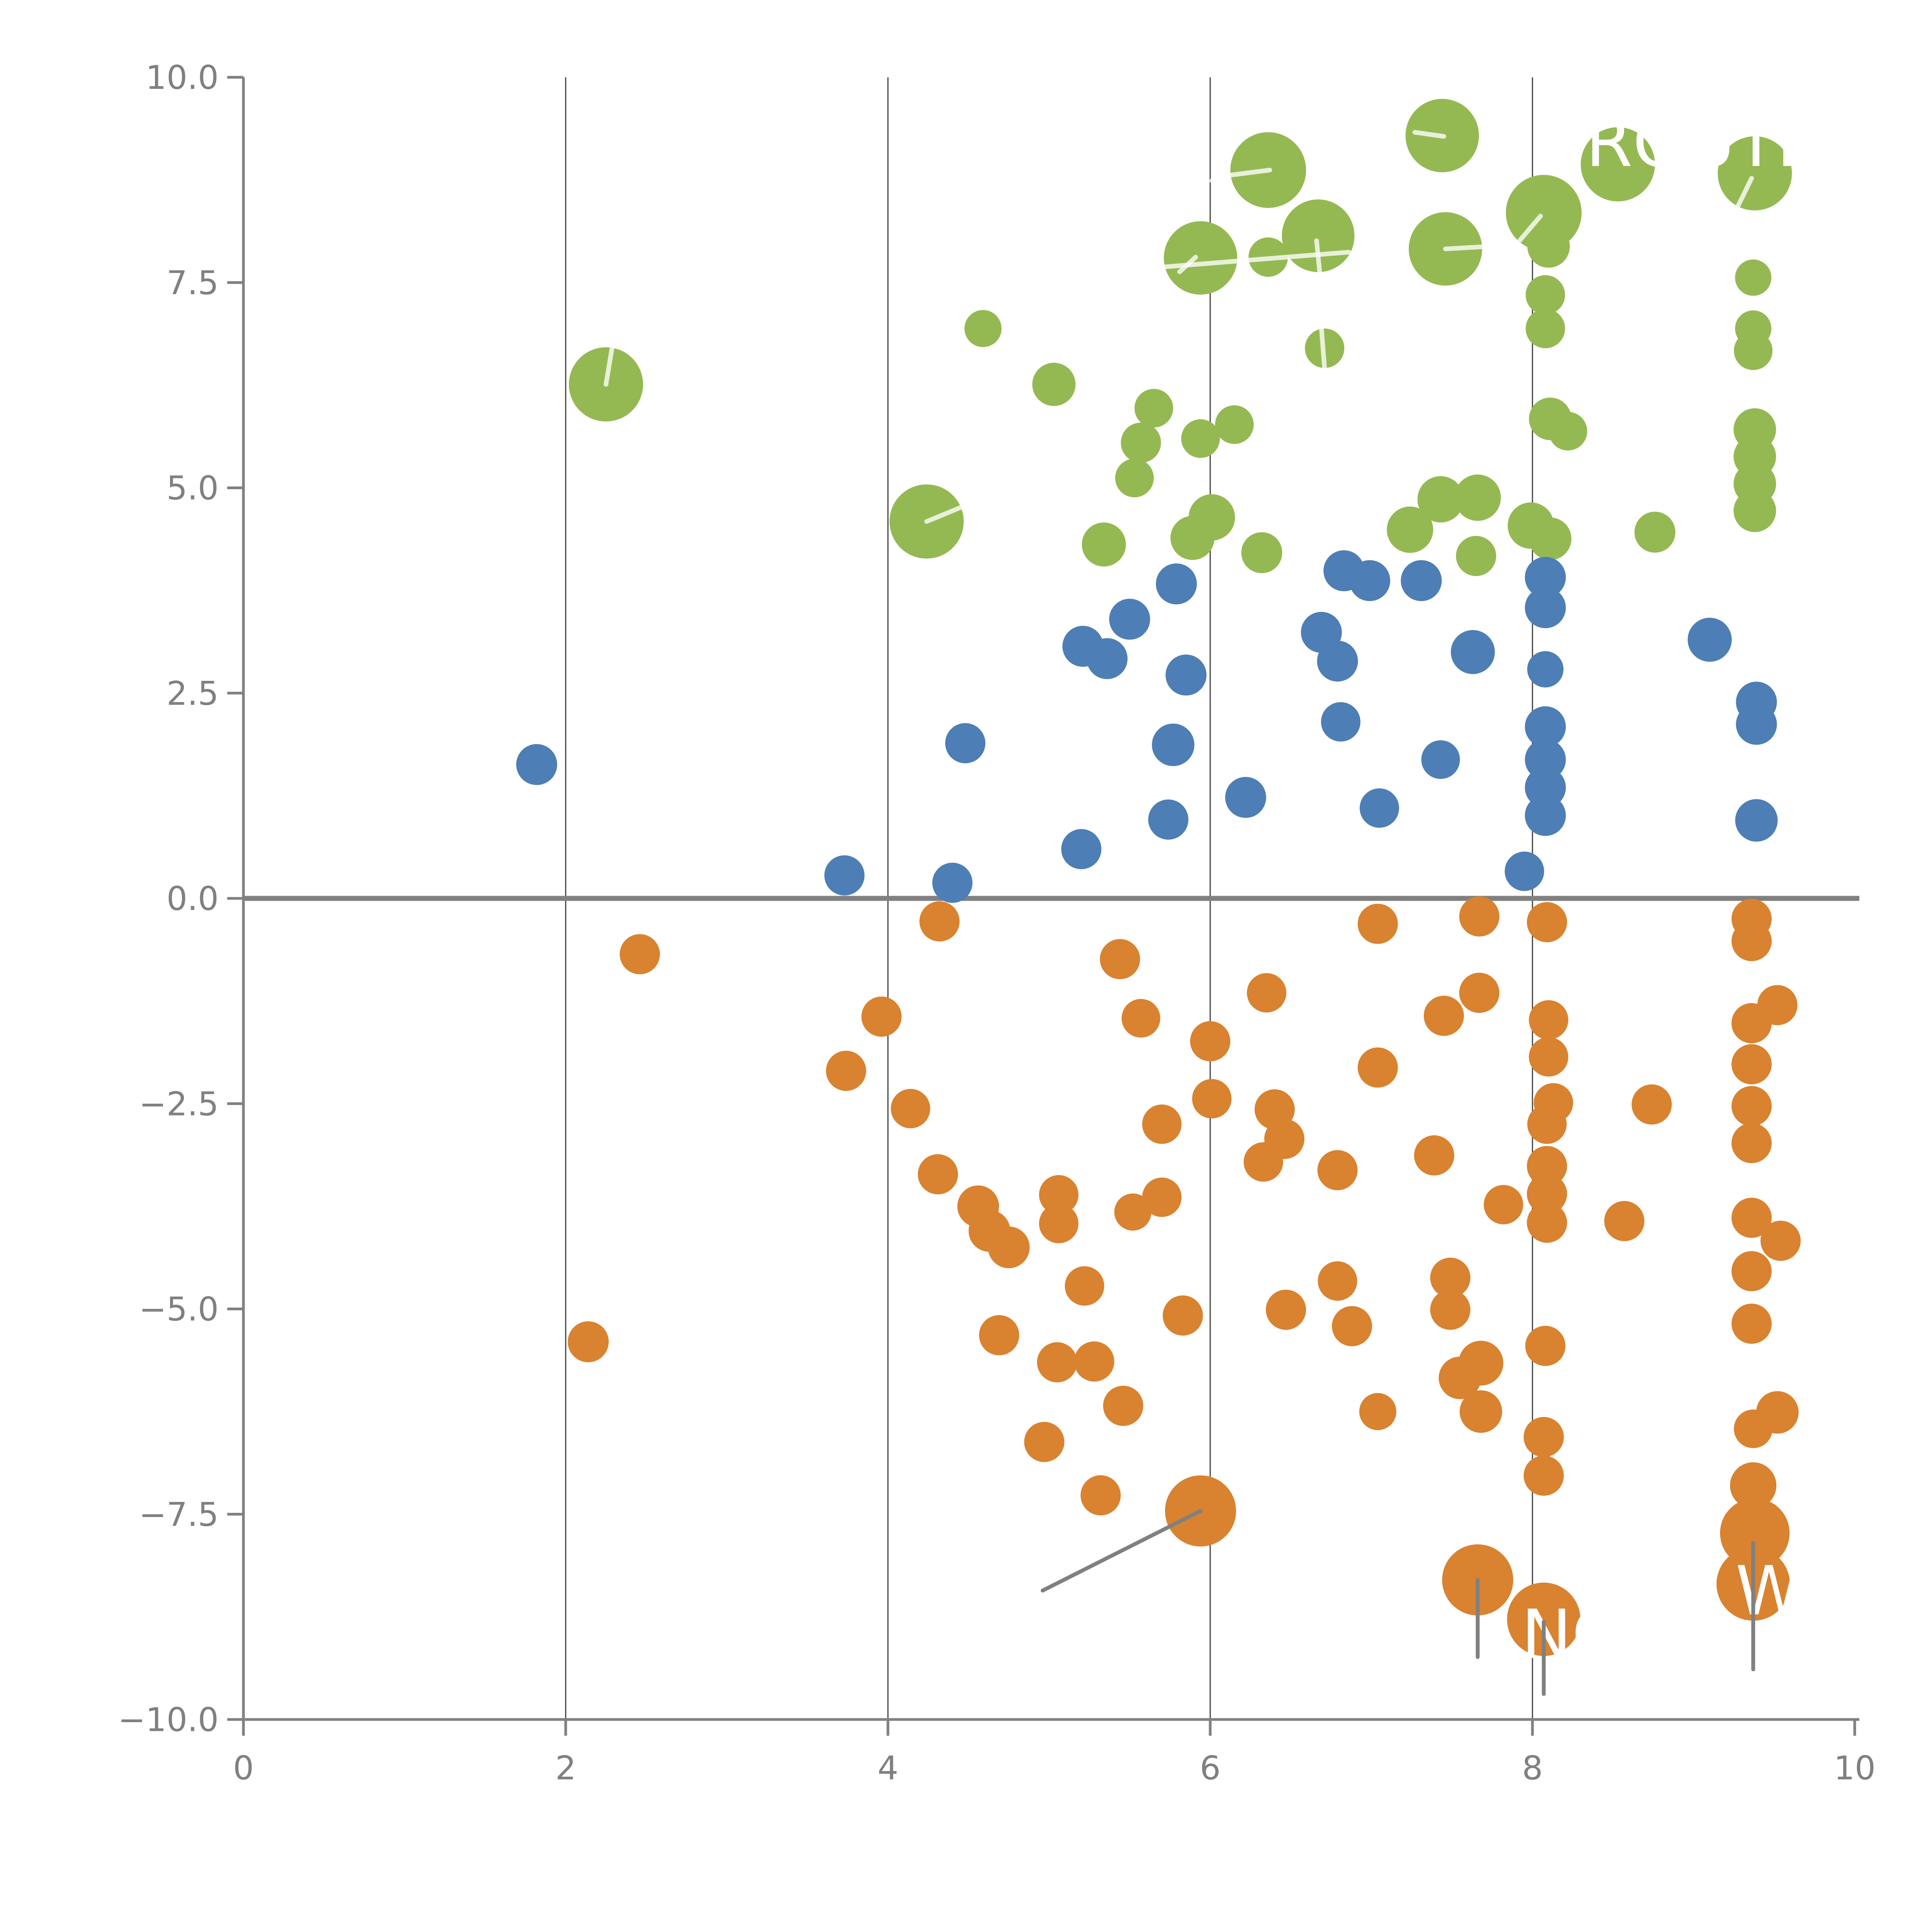 Image resolution: width=1932 pixels, height=1932 pixels. I want to click on y-tick-label-−2.5: −2.5, so click(179, 1104).